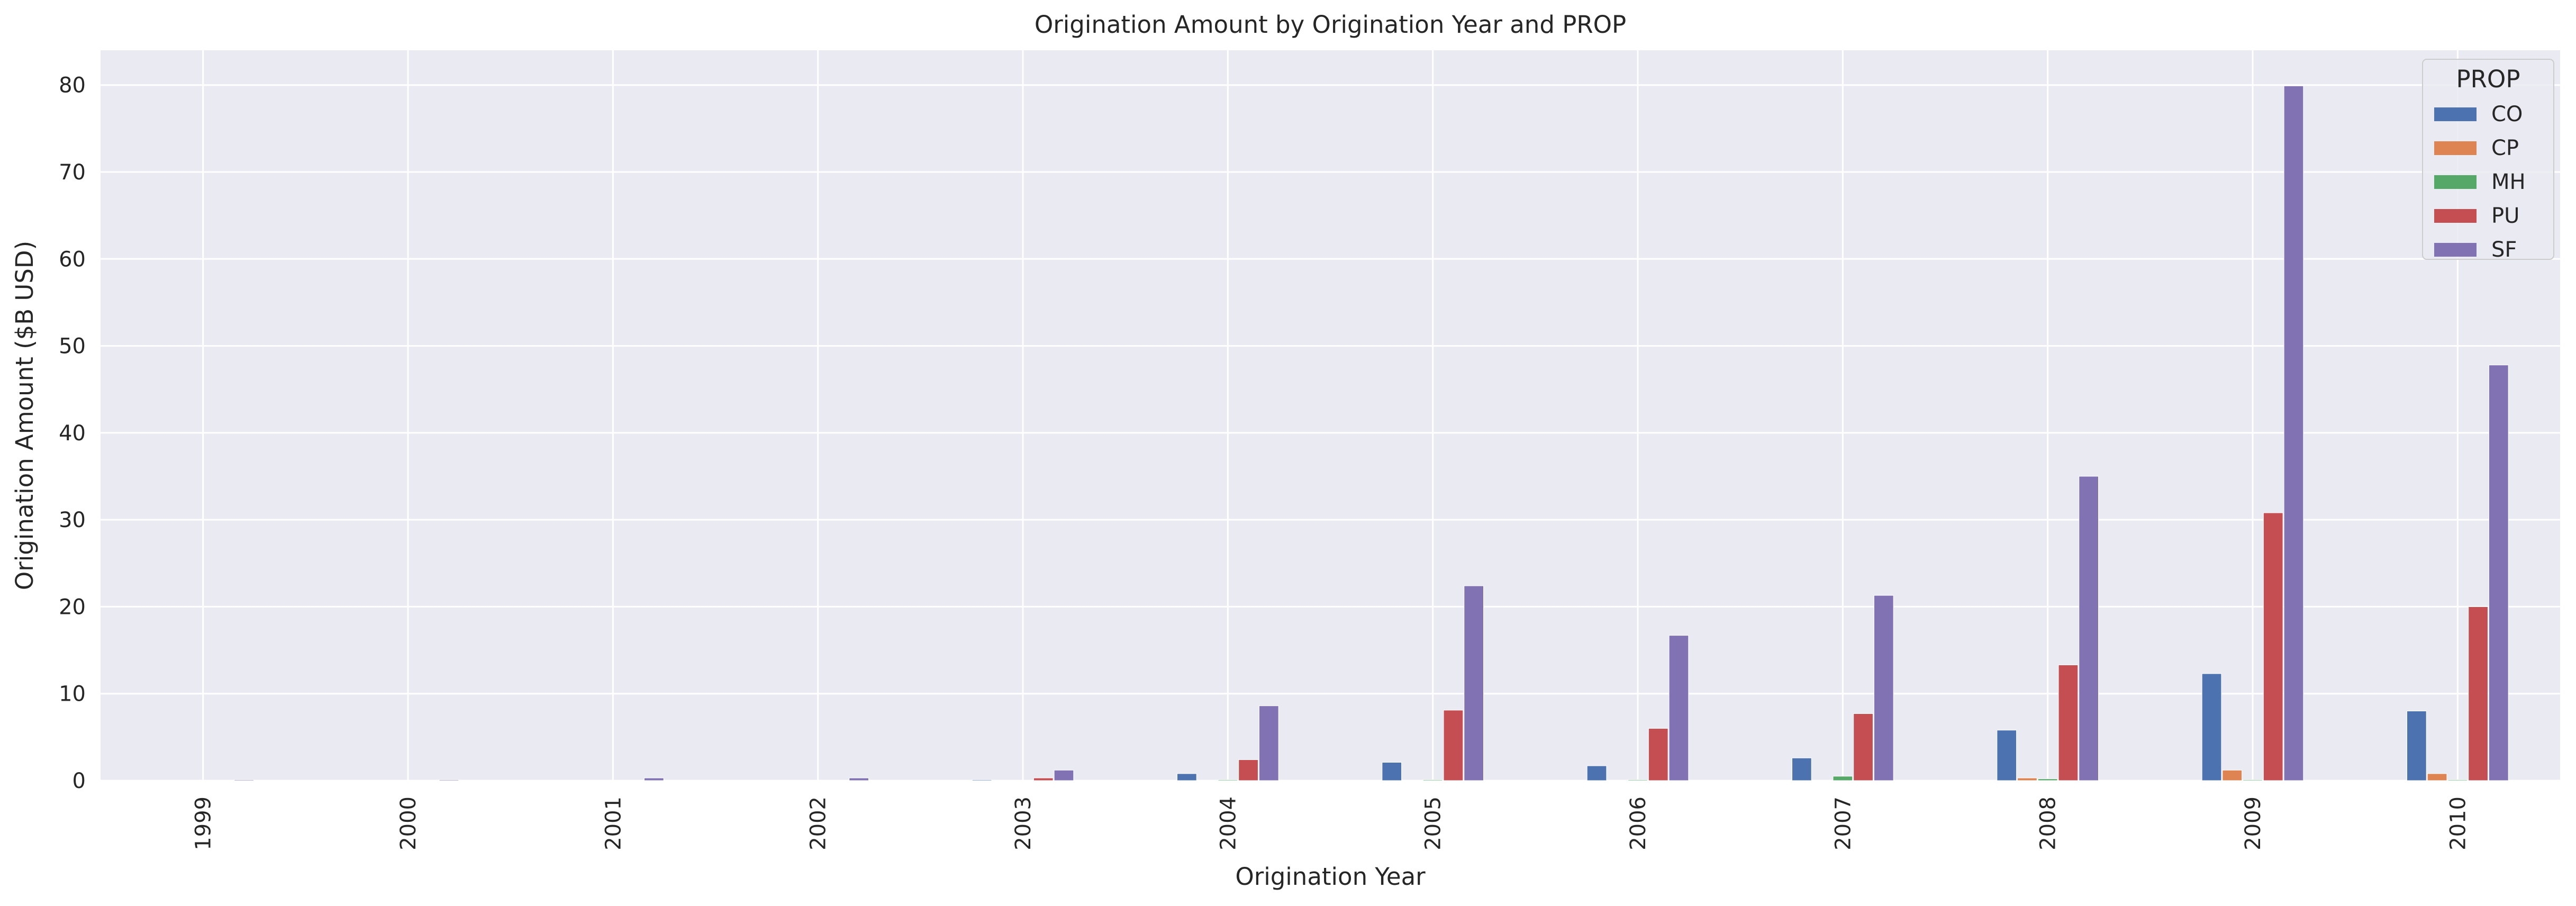 The width and height of the screenshot is (2576, 906). Describe the element at coordinates (2457, 780) in the screenshot. I see `bar-MH-2010` at that location.